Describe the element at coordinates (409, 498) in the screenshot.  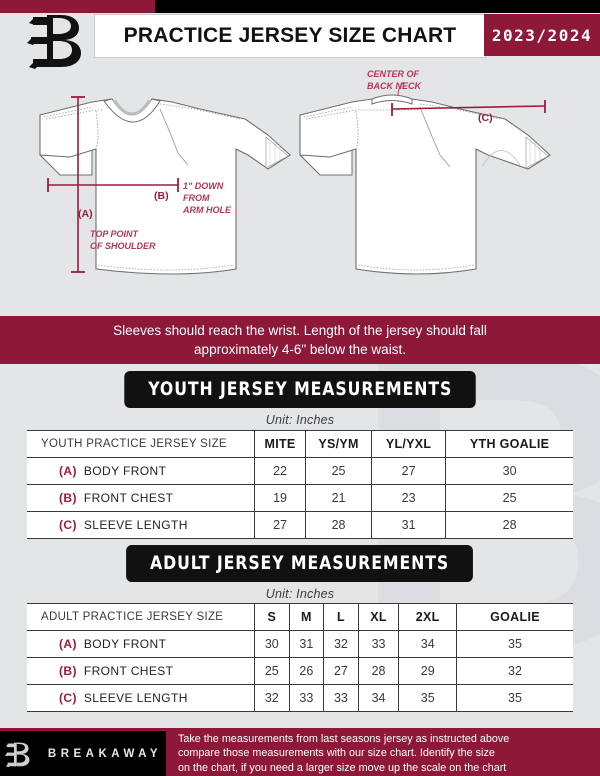
I see `youth-cell-b-ylyxl: 23` at that location.